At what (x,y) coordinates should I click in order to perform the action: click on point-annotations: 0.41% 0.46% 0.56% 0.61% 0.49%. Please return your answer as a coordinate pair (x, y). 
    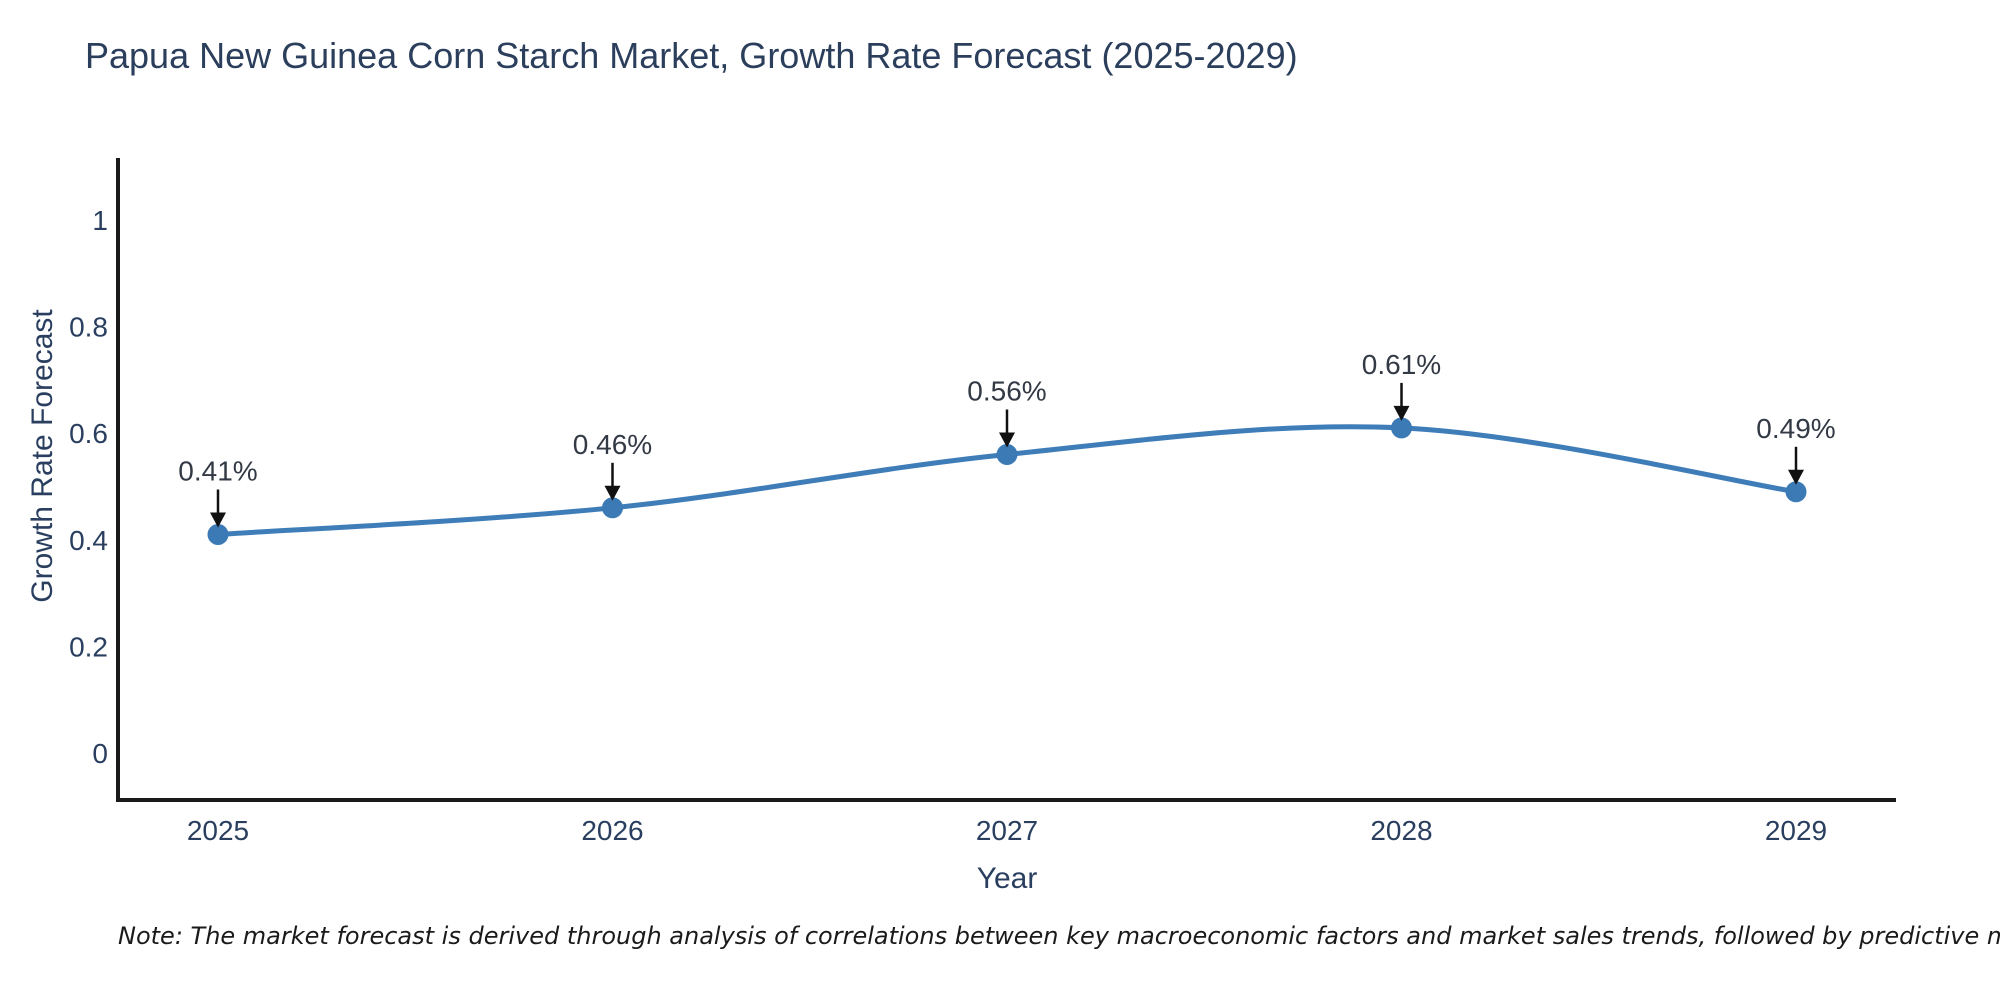
    Looking at the image, I should click on (1007, 438).